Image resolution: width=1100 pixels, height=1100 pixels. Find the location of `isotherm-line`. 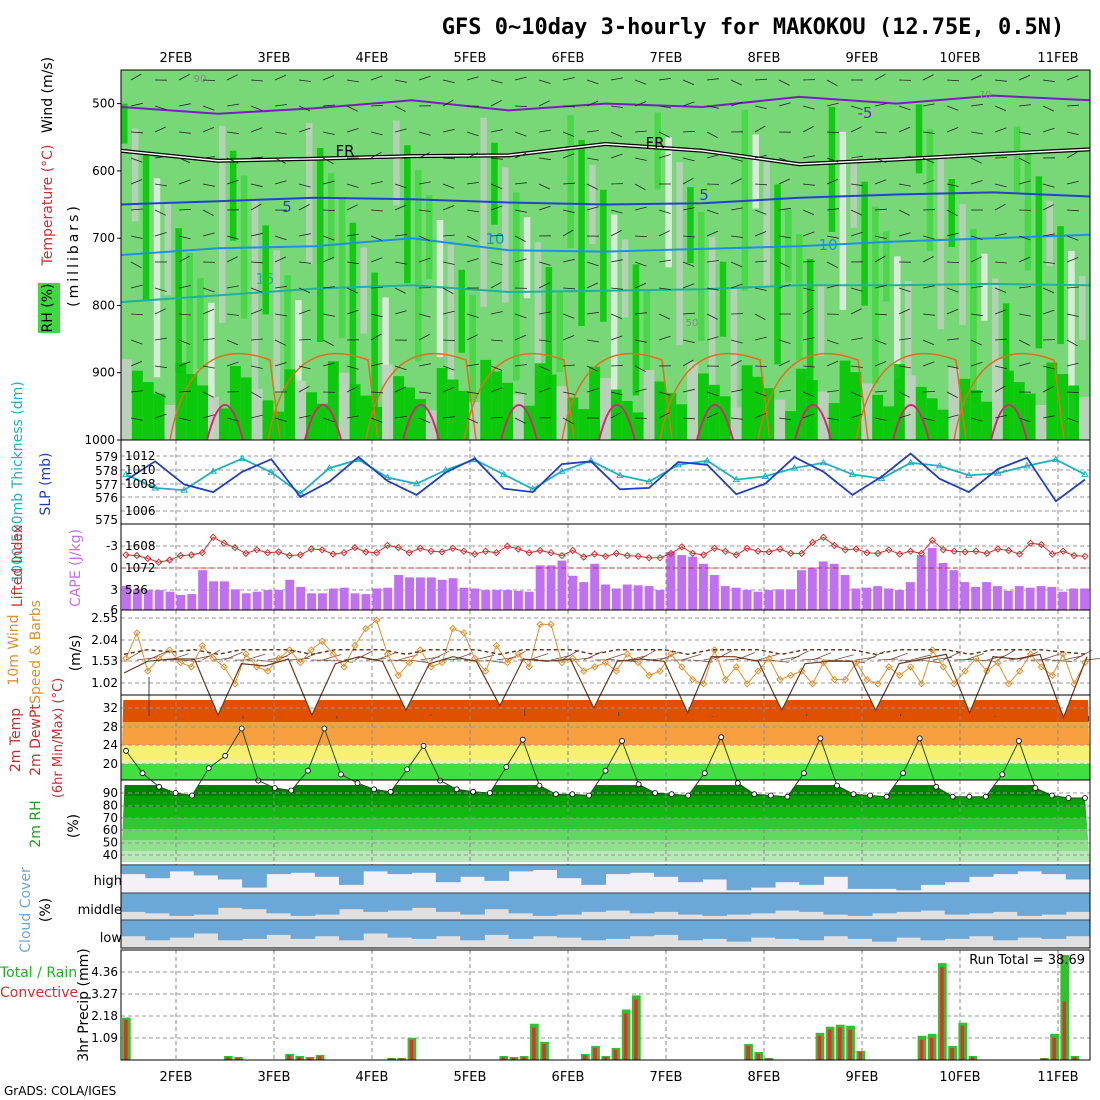

isotherm-line is located at coordinates (605, 198).